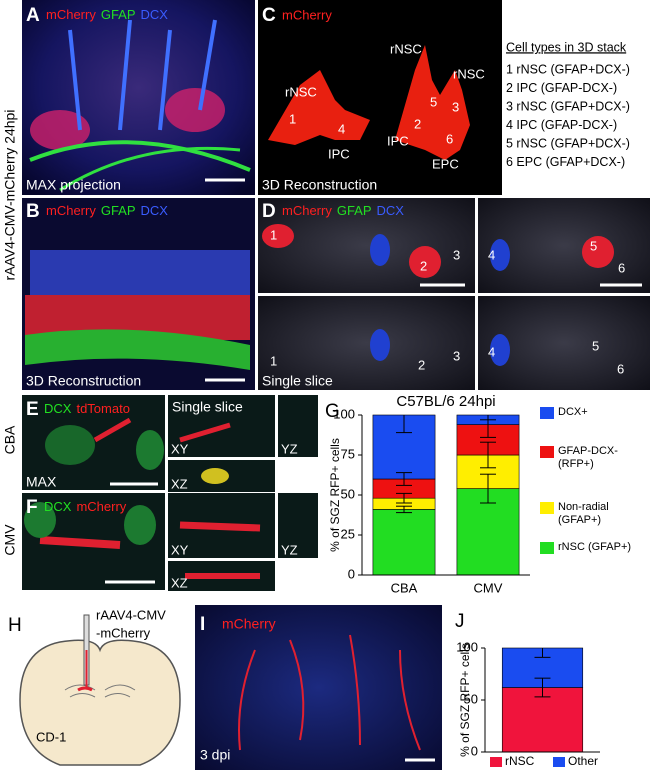 The width and height of the screenshot is (650, 770). I want to click on panel-letter: D, so click(269, 211).